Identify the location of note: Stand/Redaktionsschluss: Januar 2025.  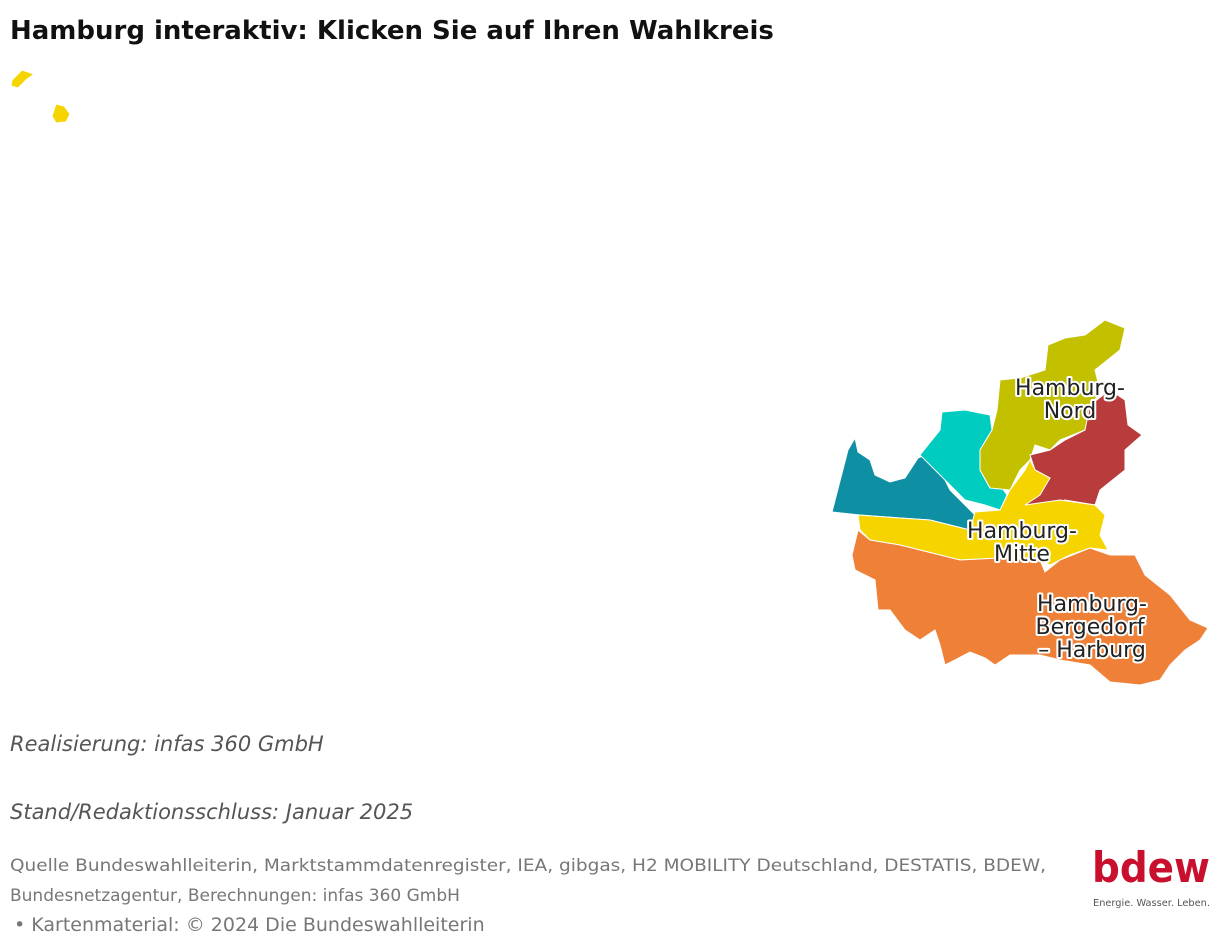
(211, 812).